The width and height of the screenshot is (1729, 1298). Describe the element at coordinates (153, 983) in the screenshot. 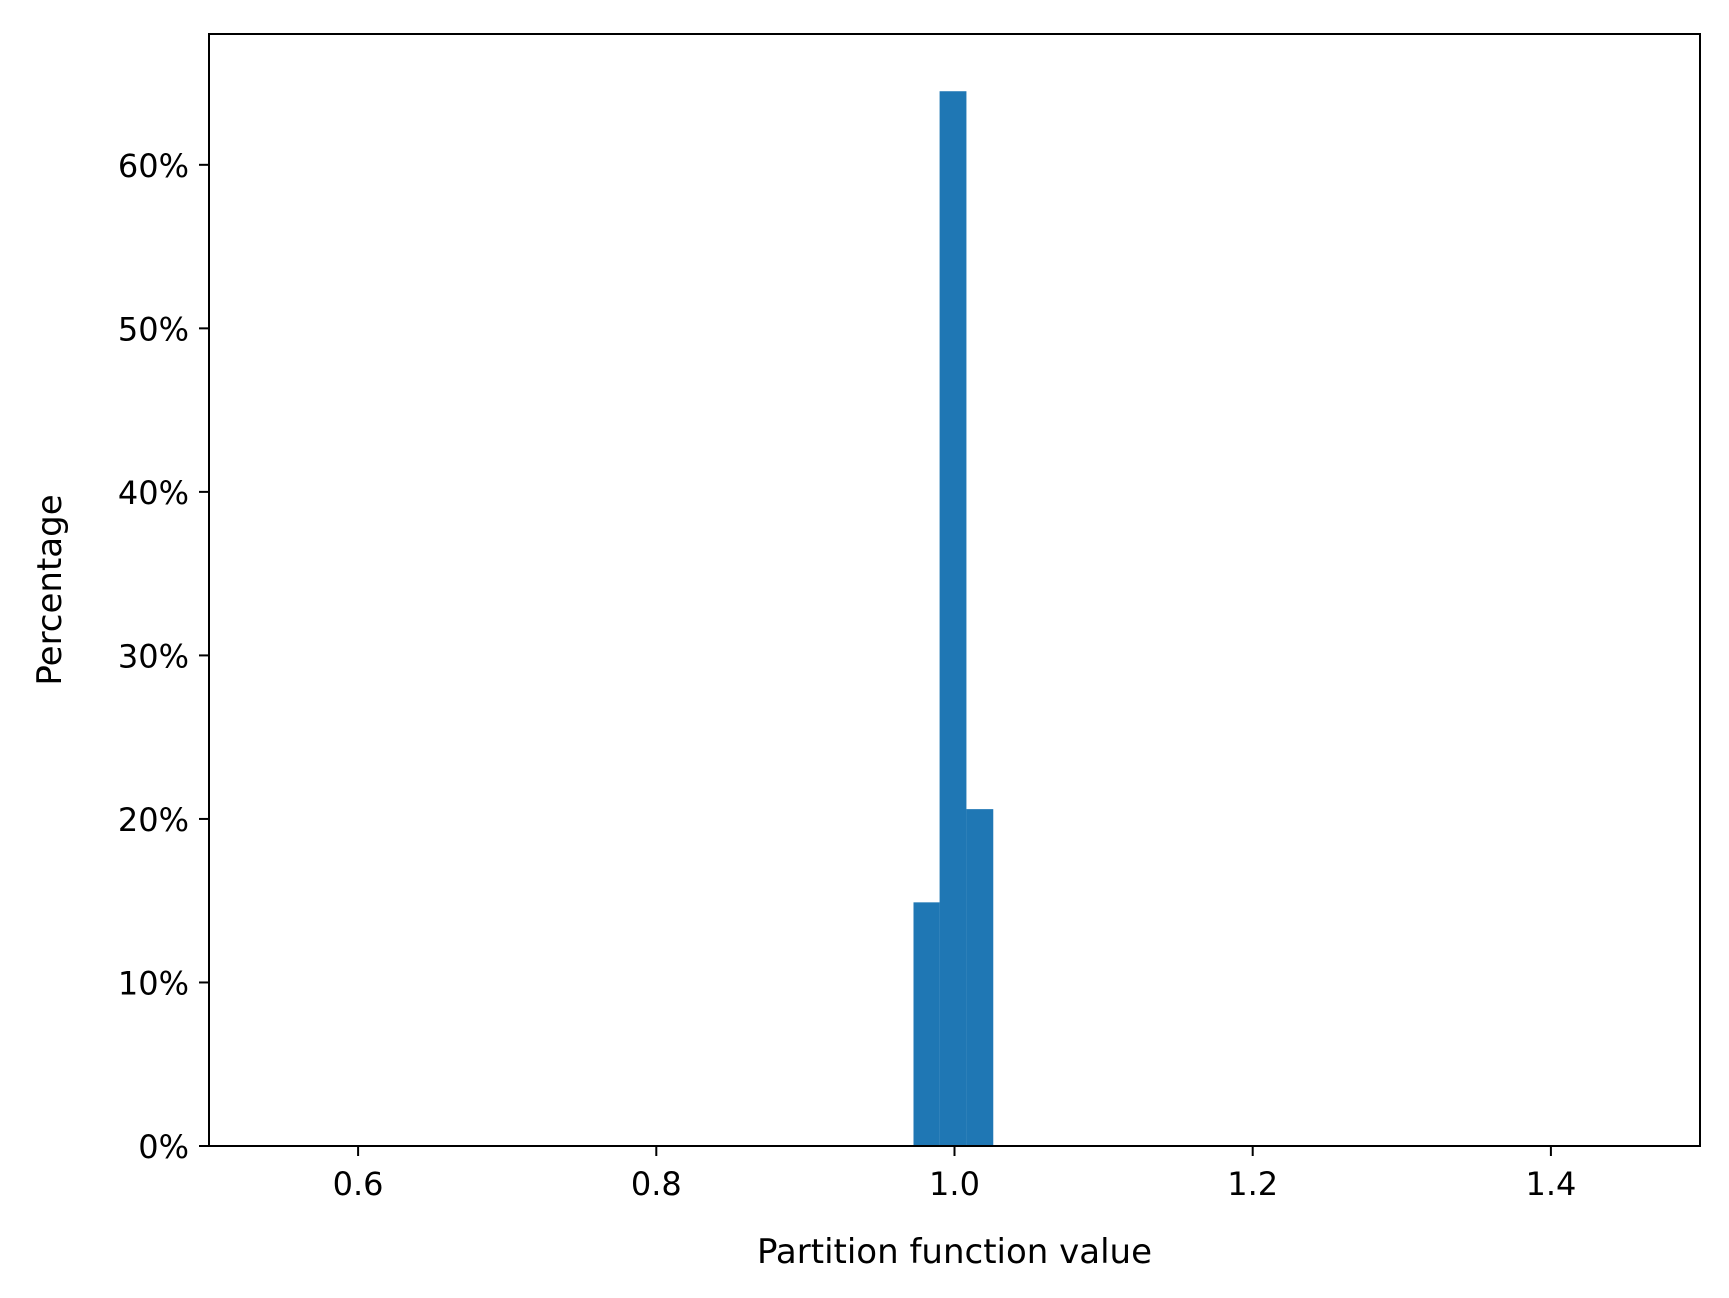

I see `y-tick-label-1: 10%` at that location.